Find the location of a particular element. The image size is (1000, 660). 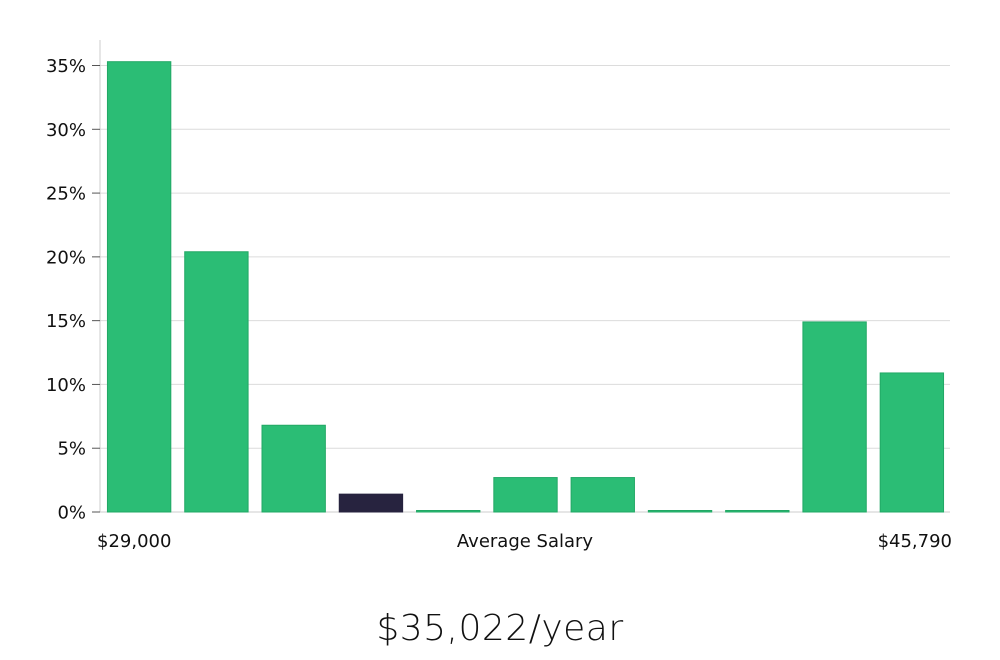

y-tick-label: 35% is located at coordinates (66, 66).